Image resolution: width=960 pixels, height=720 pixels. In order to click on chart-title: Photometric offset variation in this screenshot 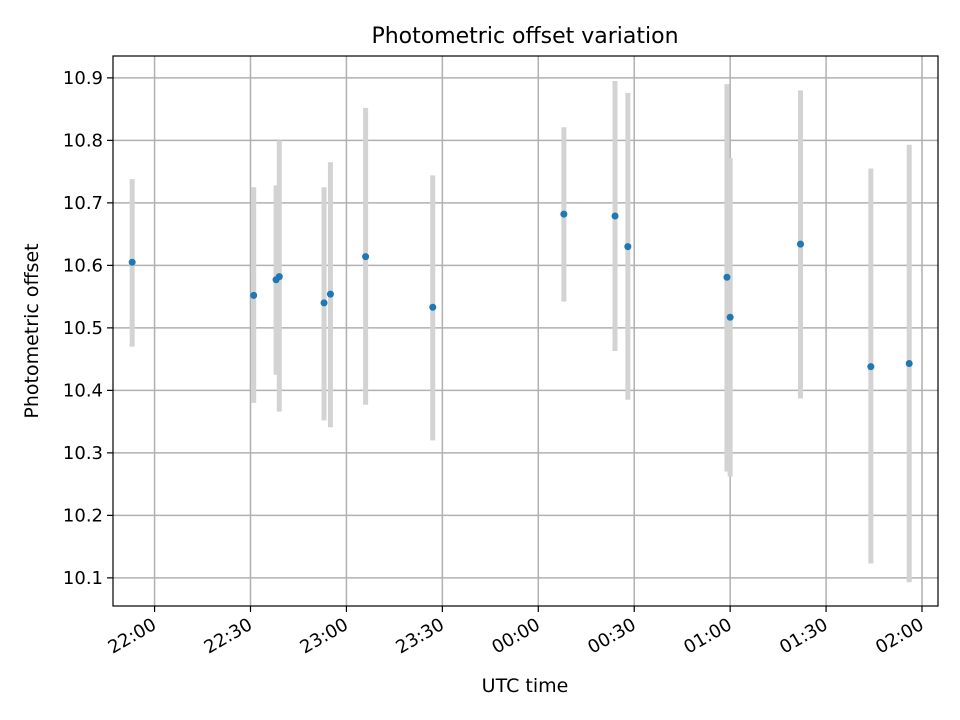, I will do `click(524, 36)`.